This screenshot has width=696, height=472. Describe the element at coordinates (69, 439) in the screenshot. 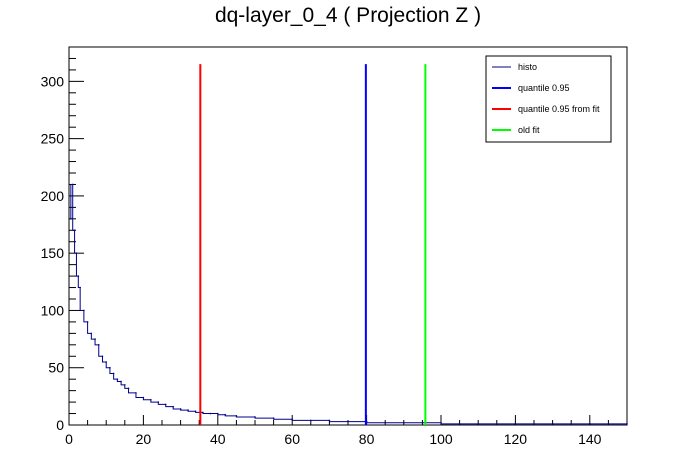

I see `x-tick-label: 0` at that location.